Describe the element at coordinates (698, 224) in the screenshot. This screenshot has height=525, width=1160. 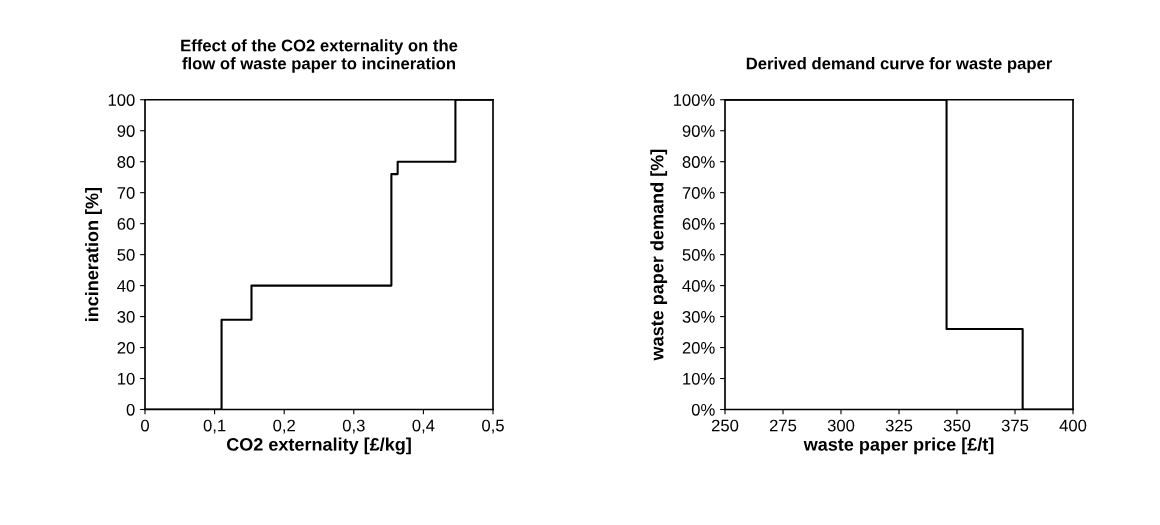
I see `y-tick-label: 60%` at that location.